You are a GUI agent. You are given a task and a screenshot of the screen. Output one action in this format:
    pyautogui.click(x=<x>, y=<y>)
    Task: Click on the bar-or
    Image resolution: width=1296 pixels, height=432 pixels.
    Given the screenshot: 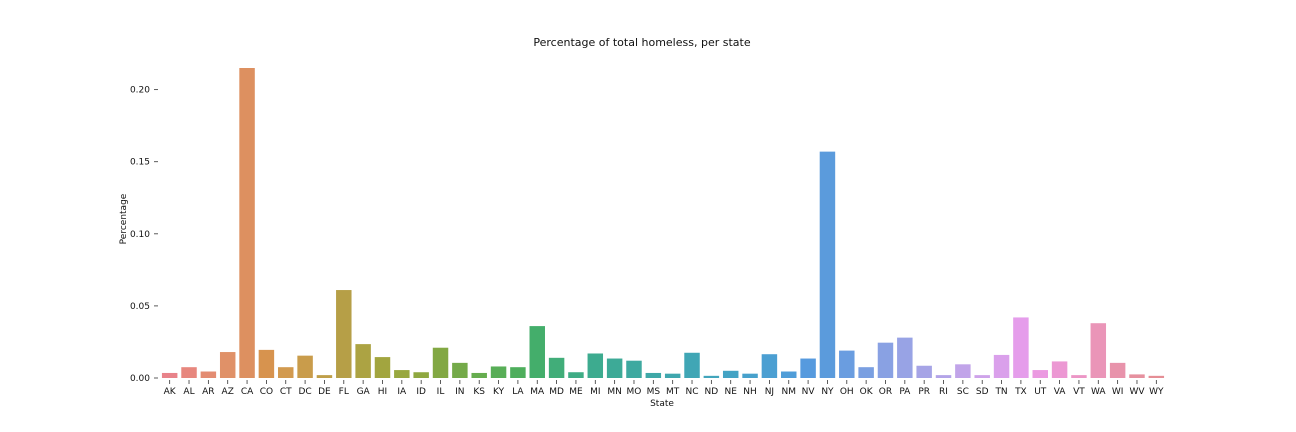 What is the action you would take?
    pyautogui.click(x=885, y=360)
    